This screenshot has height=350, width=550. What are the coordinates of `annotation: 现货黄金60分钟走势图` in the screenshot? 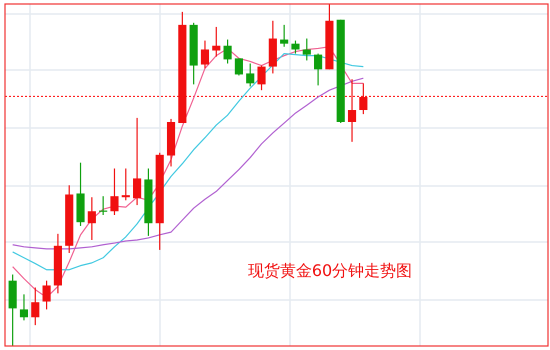 It's located at (330, 270).